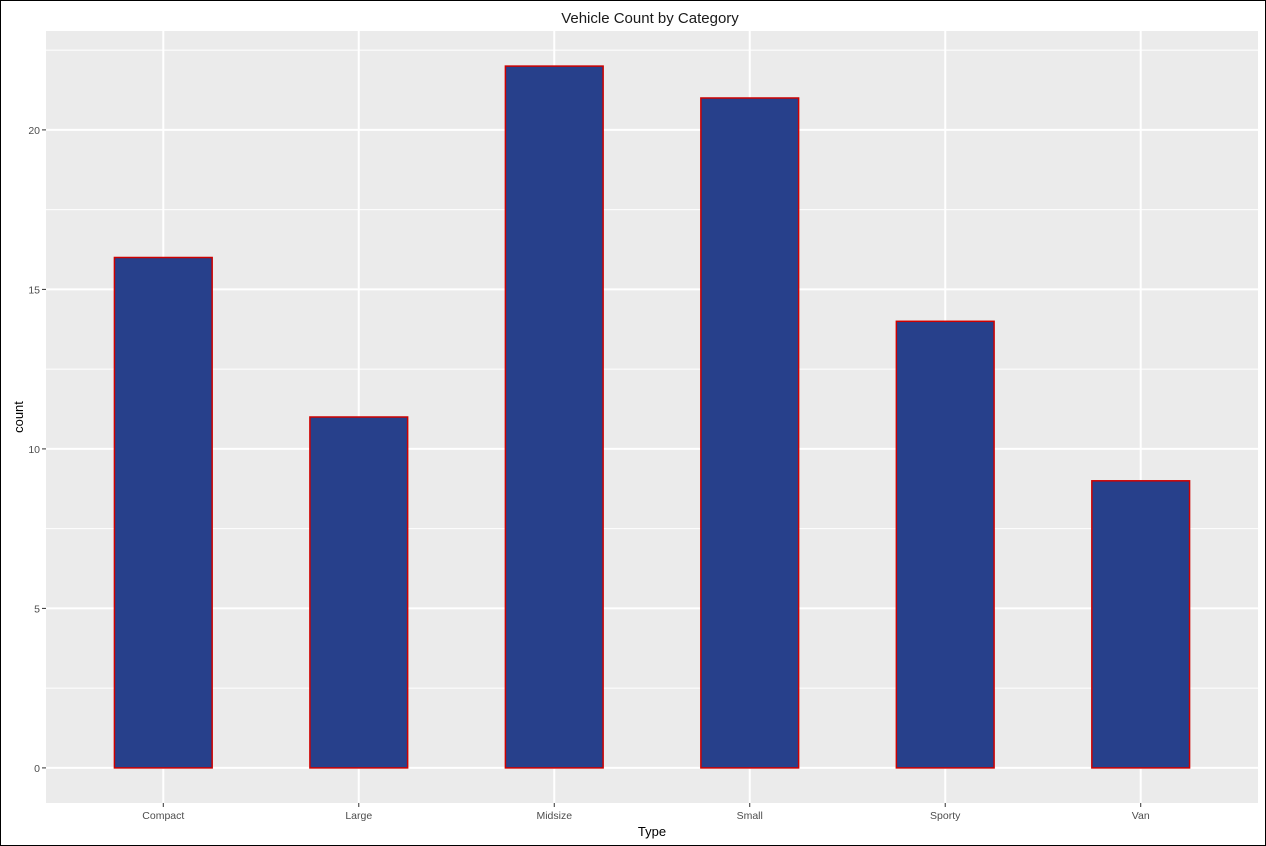 This screenshot has width=1266, height=846. Describe the element at coordinates (646, 812) in the screenshot. I see `x-axis-ticks: Compact Large Midsize Small Sporty Van` at that location.